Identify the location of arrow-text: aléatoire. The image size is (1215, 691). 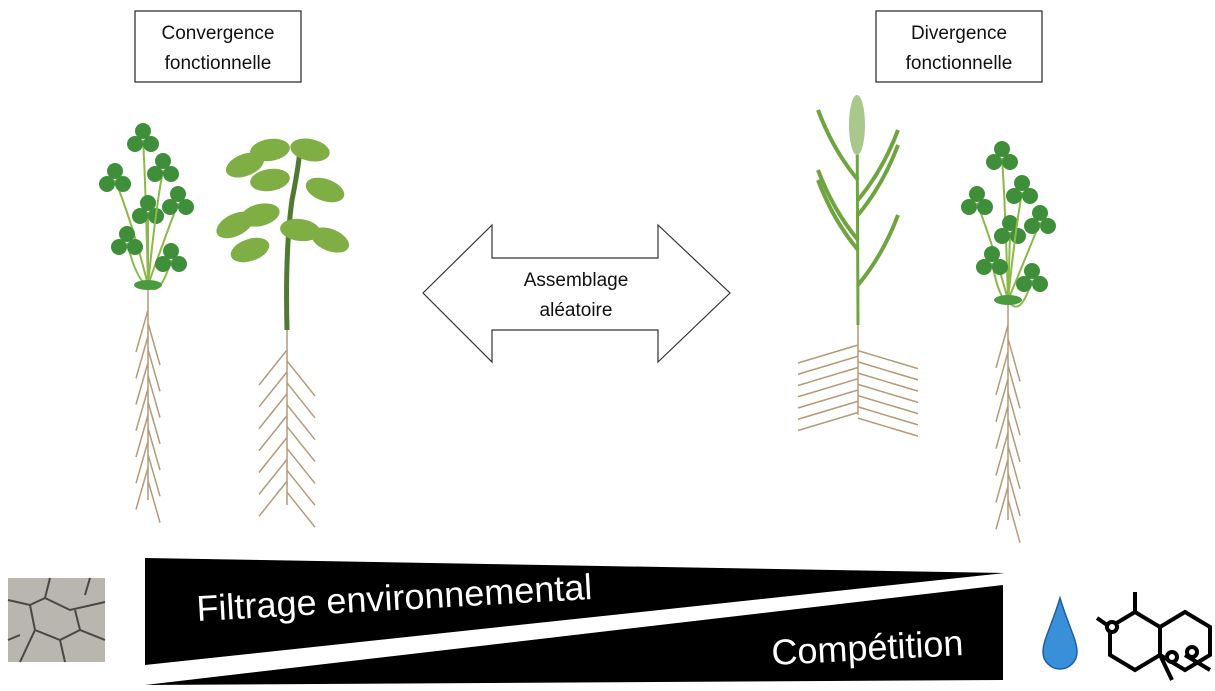
(576, 310).